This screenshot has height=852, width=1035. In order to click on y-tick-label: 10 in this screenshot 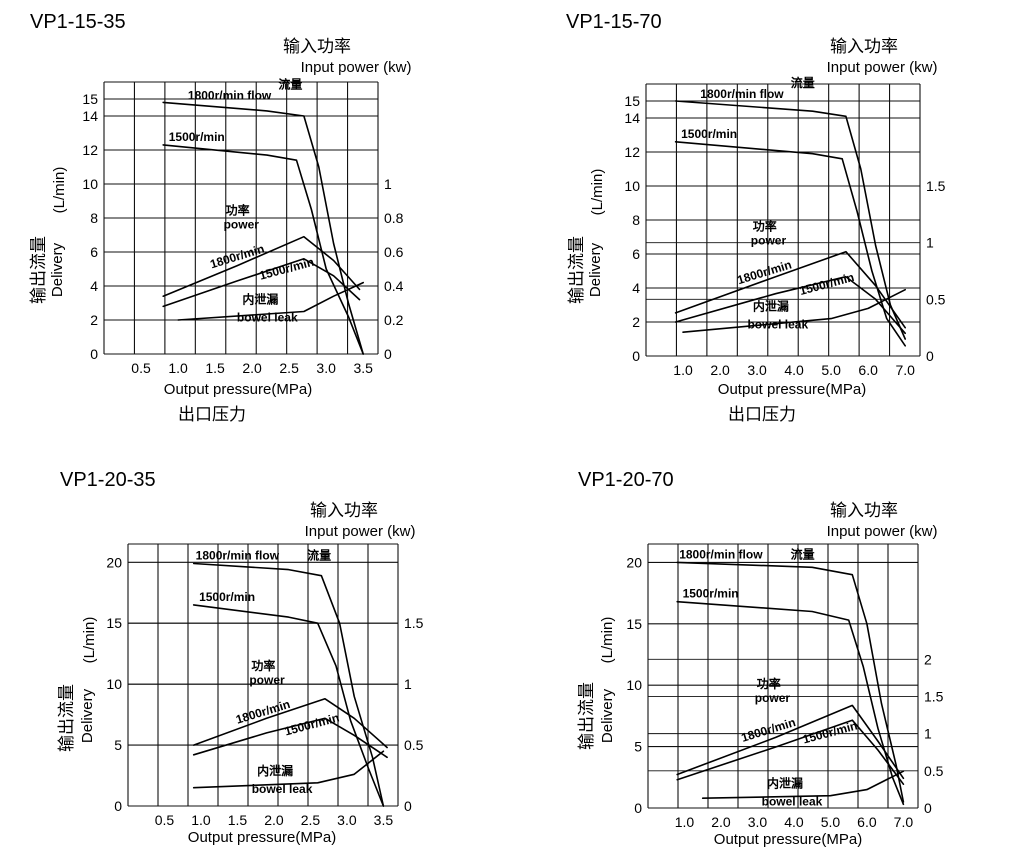, I will do `click(114, 684)`.